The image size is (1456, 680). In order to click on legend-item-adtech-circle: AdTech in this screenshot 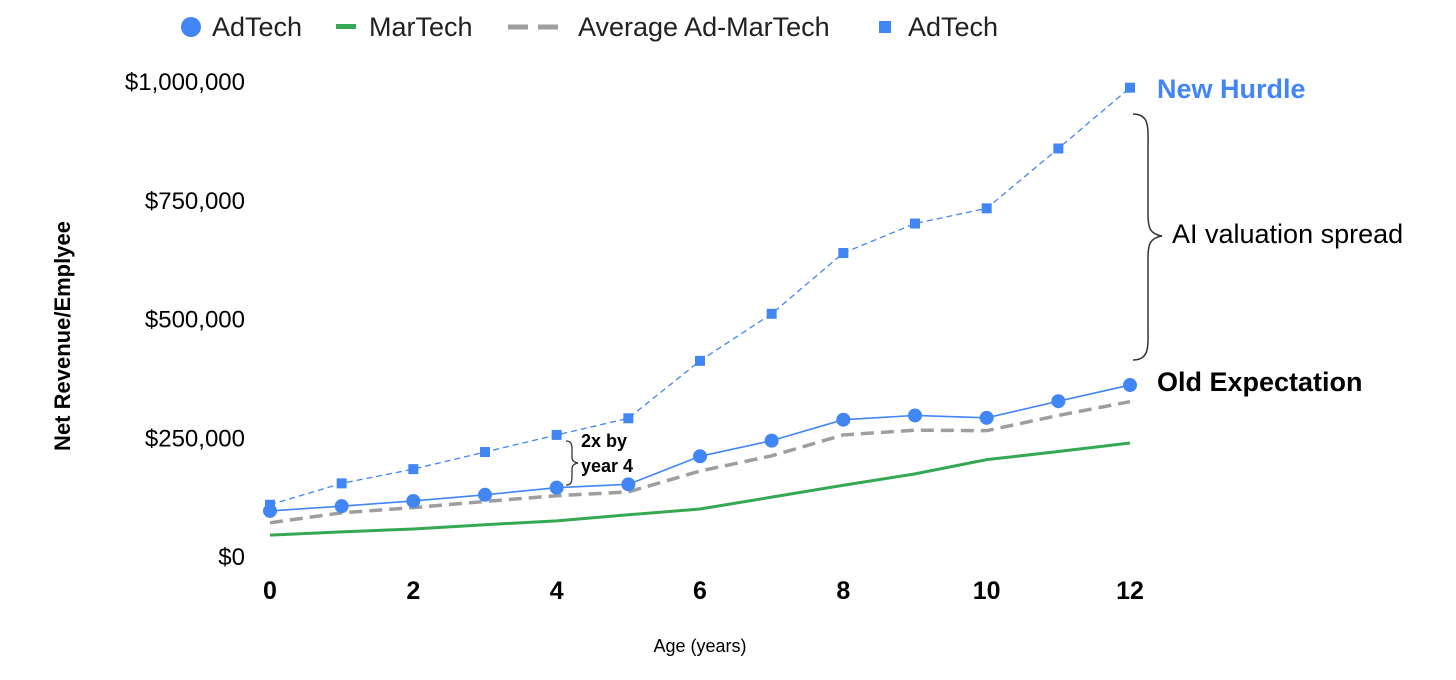, I will do `click(241, 27)`.